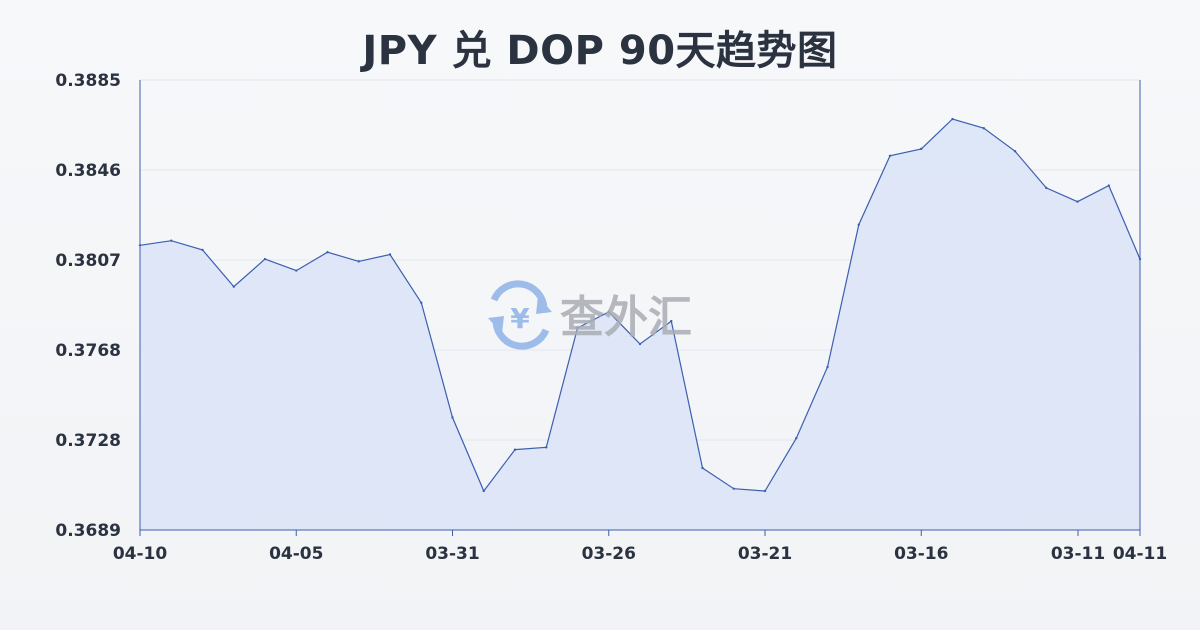 The image size is (1200, 630). I want to click on x-tick-label: 03-31, so click(452, 554).